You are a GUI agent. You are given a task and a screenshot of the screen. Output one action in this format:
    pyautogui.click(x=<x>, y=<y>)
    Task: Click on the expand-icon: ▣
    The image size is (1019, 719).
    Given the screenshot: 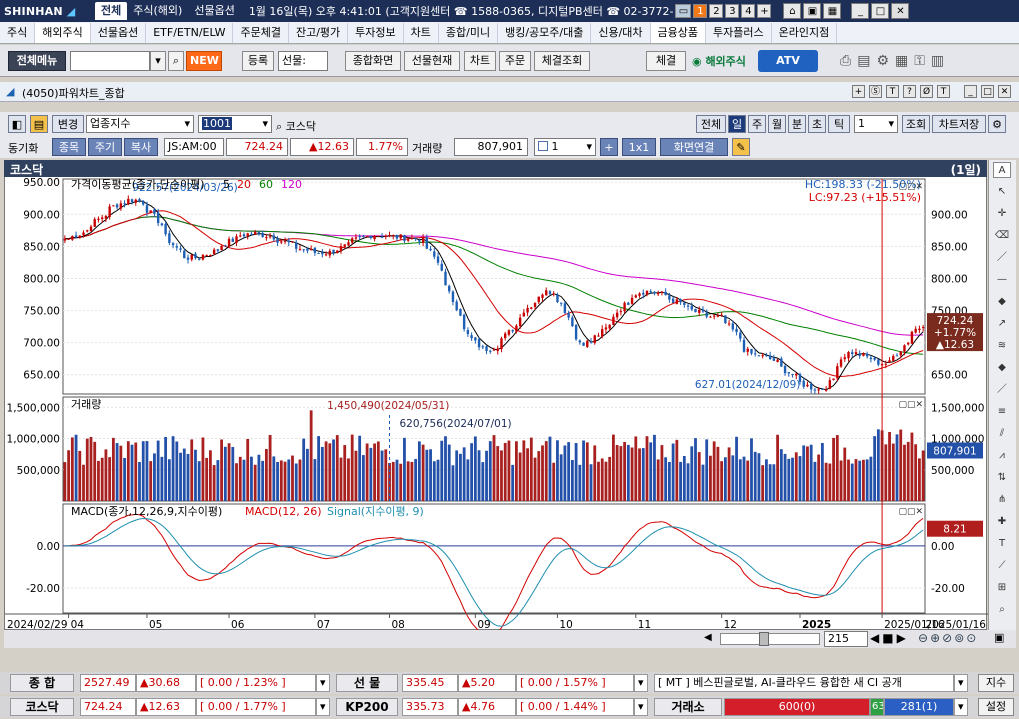 What is the action you would take?
    pyautogui.click(x=999, y=637)
    